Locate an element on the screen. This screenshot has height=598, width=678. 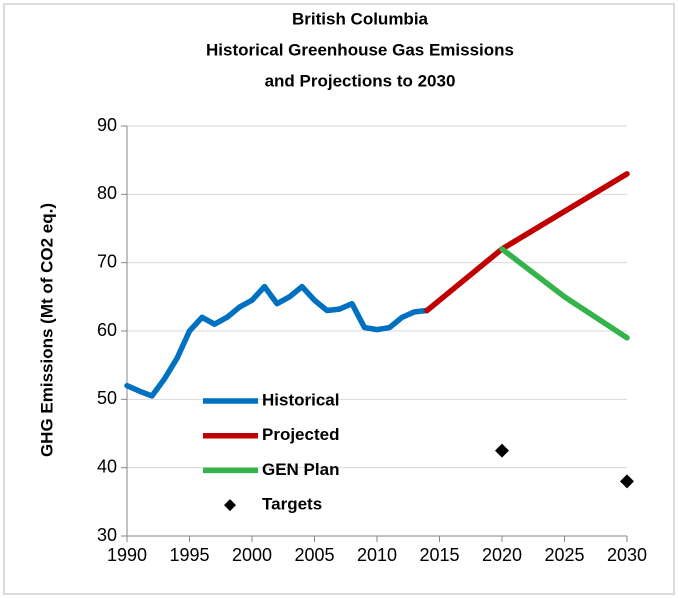
x-tick-label: 2010 is located at coordinates (377, 555).